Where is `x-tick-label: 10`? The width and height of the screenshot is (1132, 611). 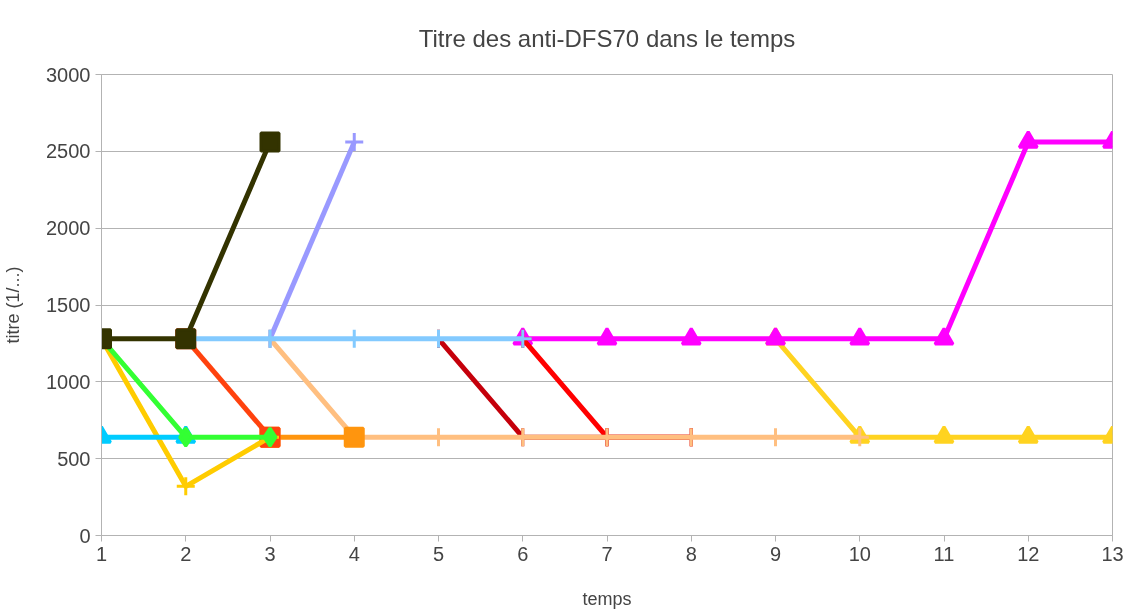
x-tick-label: 10 is located at coordinates (859, 553).